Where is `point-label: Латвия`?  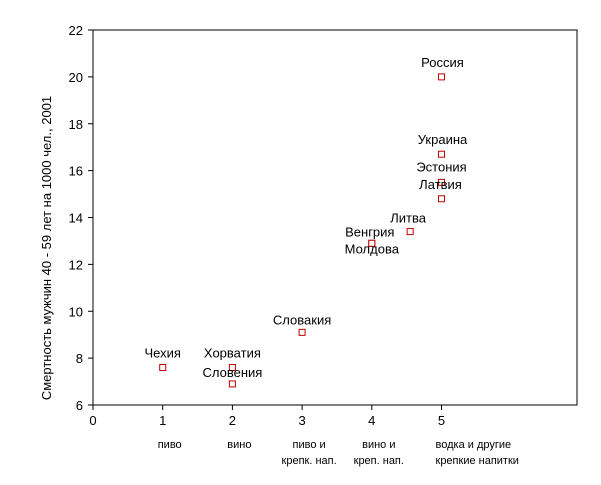
point-label: Латвия is located at coordinates (440, 184).